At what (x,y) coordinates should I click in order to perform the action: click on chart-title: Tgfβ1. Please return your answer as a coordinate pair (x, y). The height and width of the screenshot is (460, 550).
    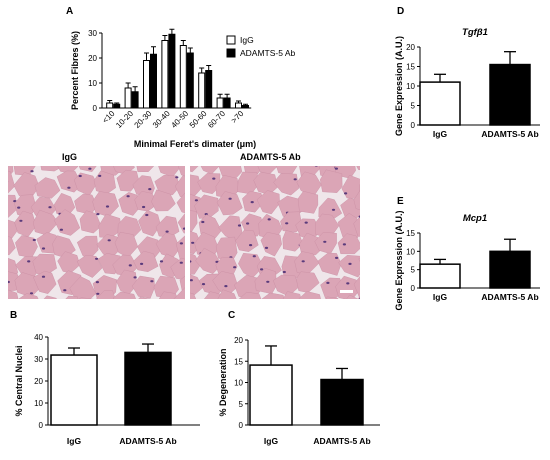
    Looking at the image, I should click on (475, 32).